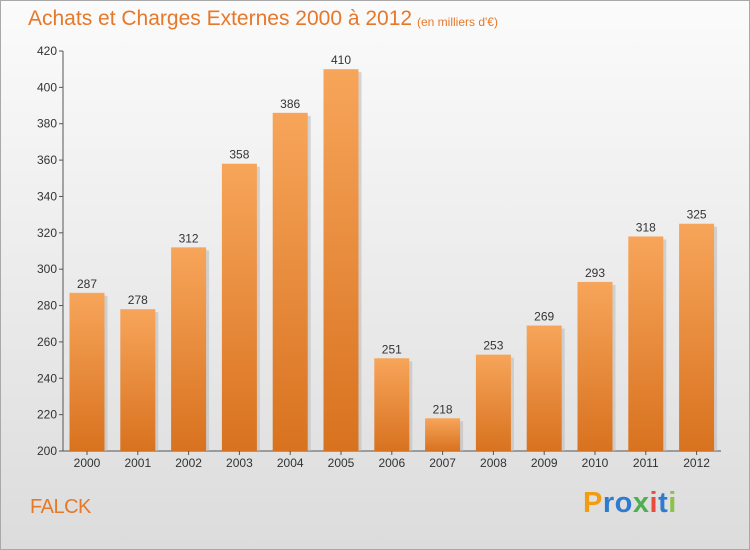  Describe the element at coordinates (47, 342) in the screenshot. I see `y-tick-label: 260` at that location.